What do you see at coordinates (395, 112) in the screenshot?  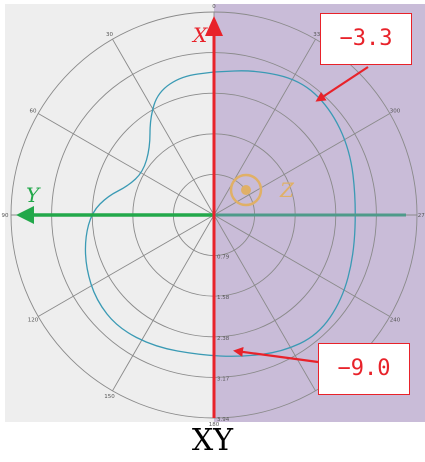 I see `angle-label: 300` at bounding box center [395, 112].